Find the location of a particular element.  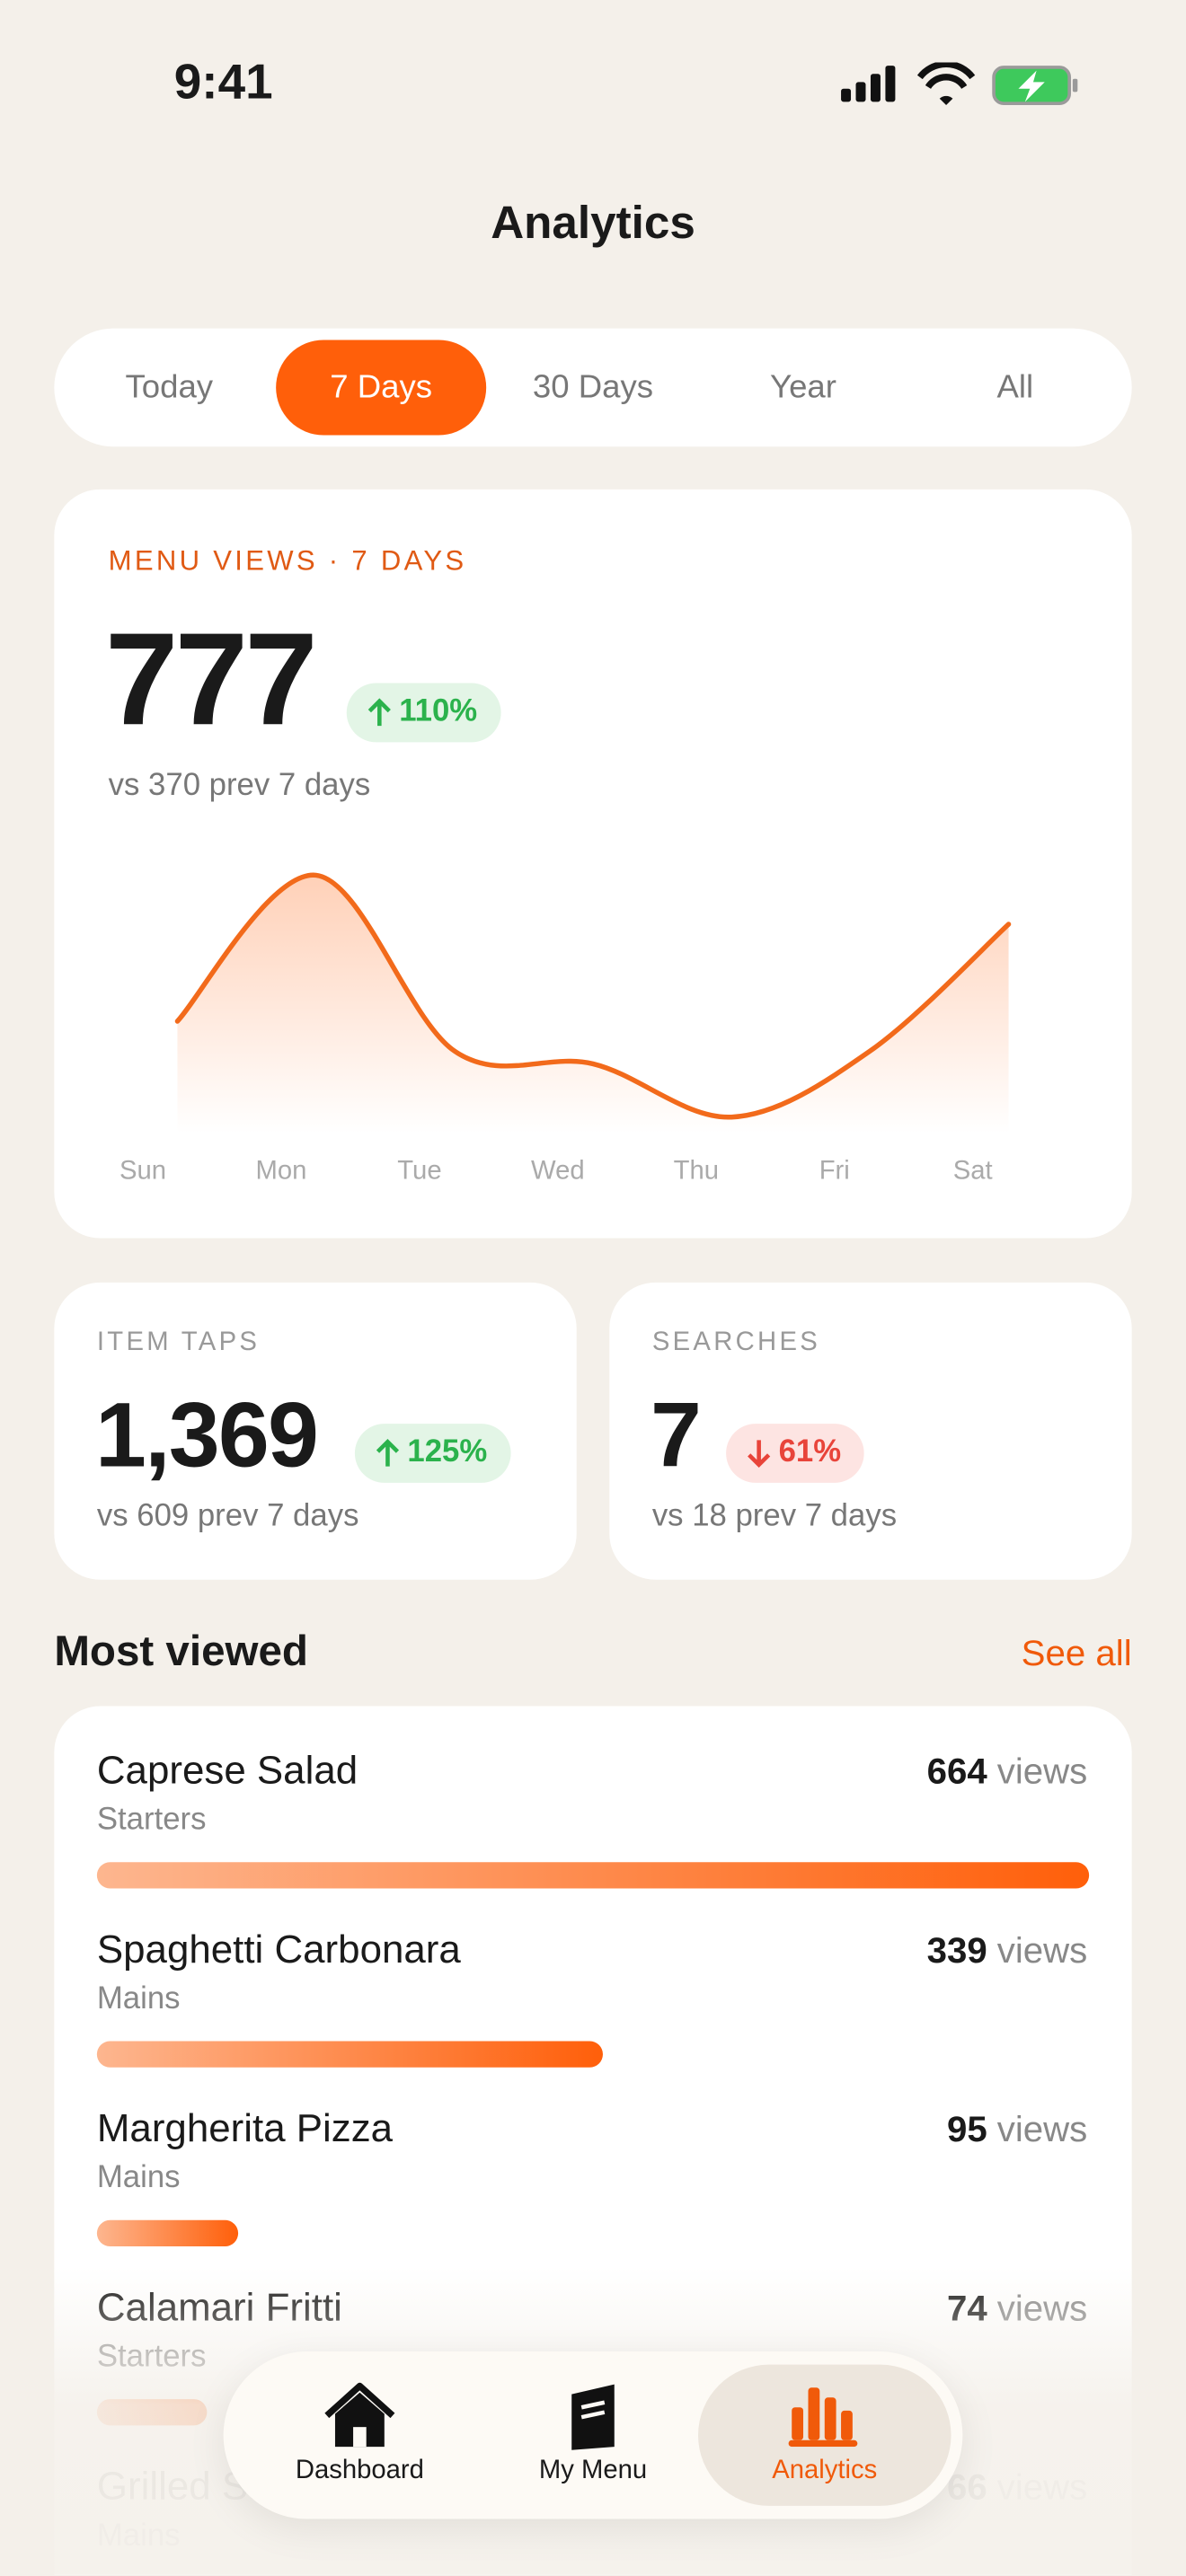

line is located at coordinates (593, 996).